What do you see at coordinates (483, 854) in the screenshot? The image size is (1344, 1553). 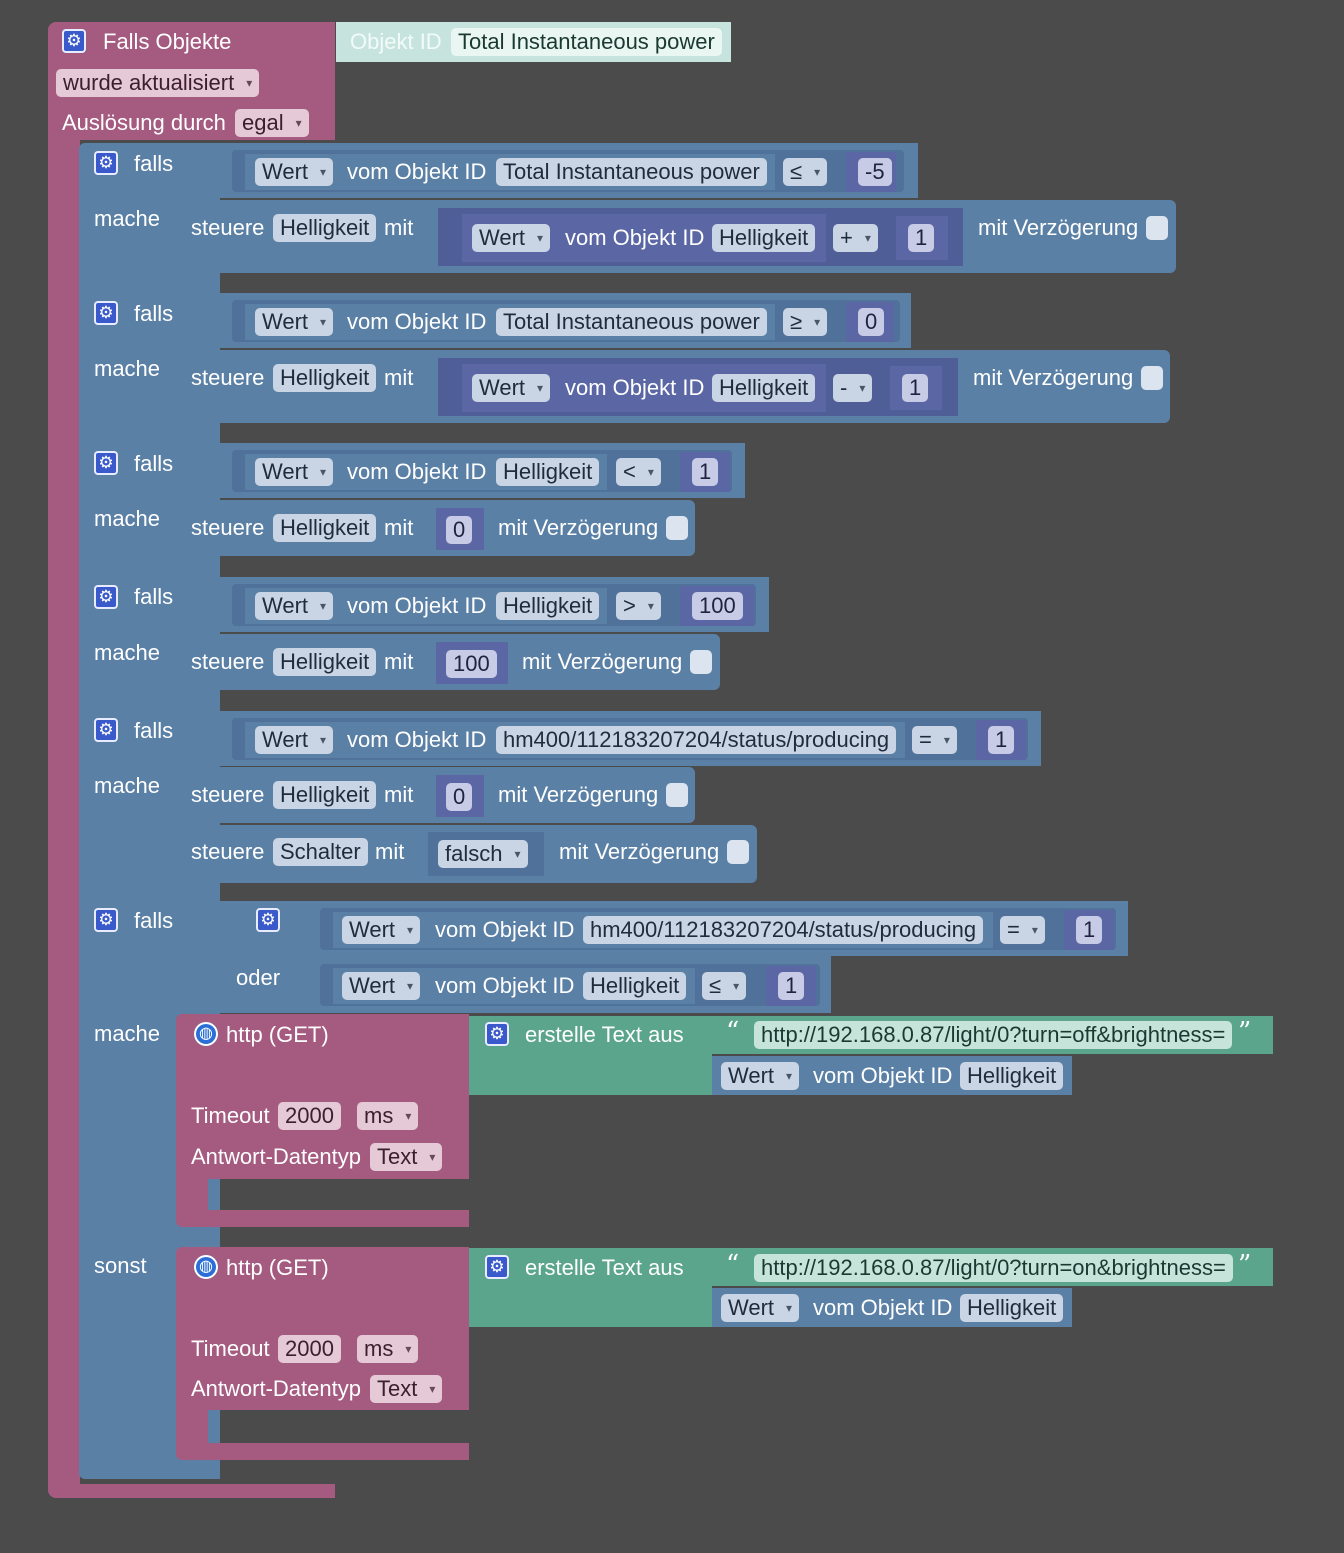 I see `boolean-dropdown: falsch` at bounding box center [483, 854].